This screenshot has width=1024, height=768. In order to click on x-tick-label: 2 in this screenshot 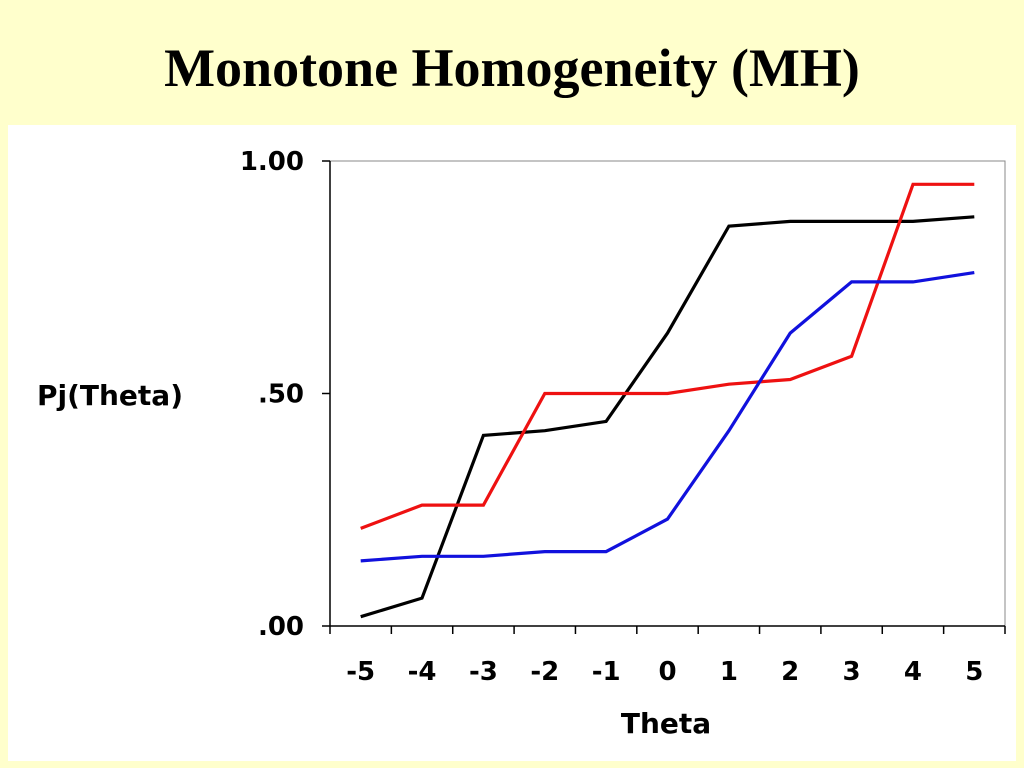, I will do `click(790, 672)`.